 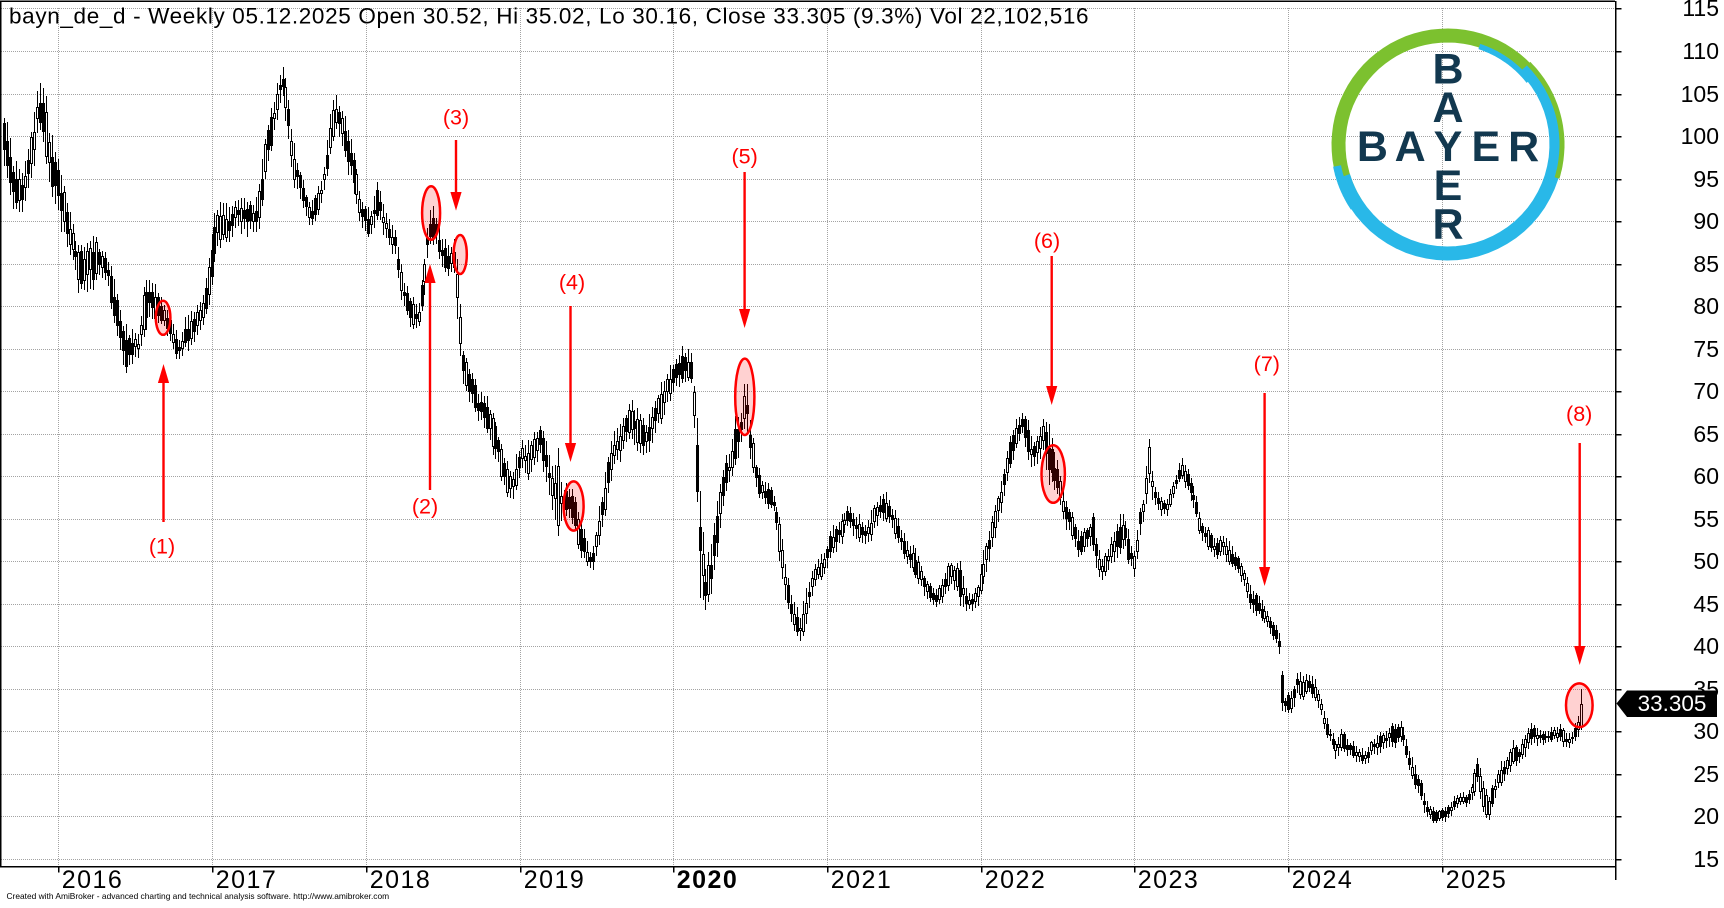 What do you see at coordinates (1706, 519) in the screenshot?
I see `svg-text: 55` at bounding box center [1706, 519].